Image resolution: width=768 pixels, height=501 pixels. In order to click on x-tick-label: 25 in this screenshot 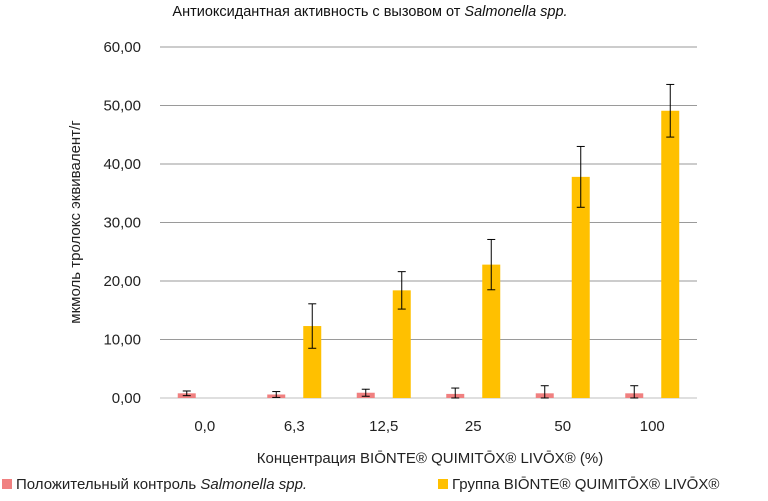, I will do `click(473, 426)`.